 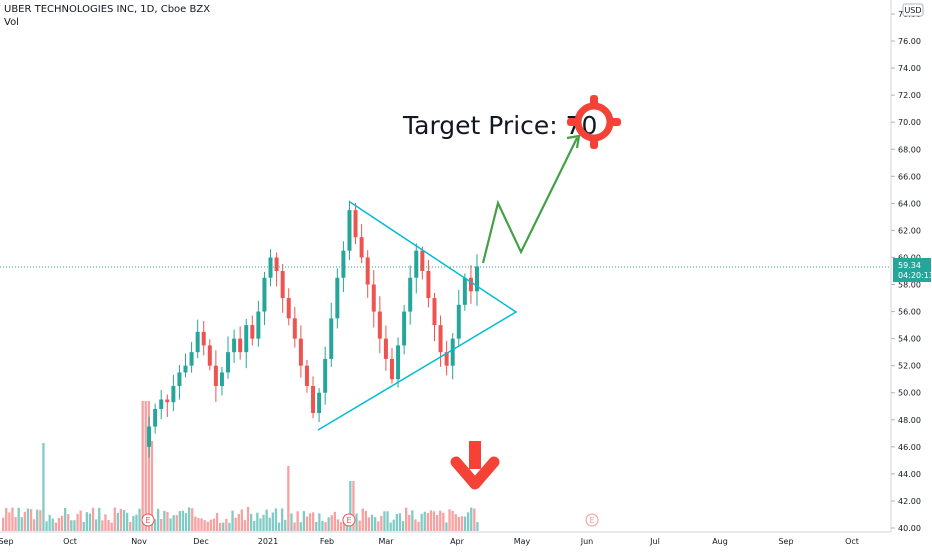 I want to click on triangle-pattern, so click(x=417, y=316).